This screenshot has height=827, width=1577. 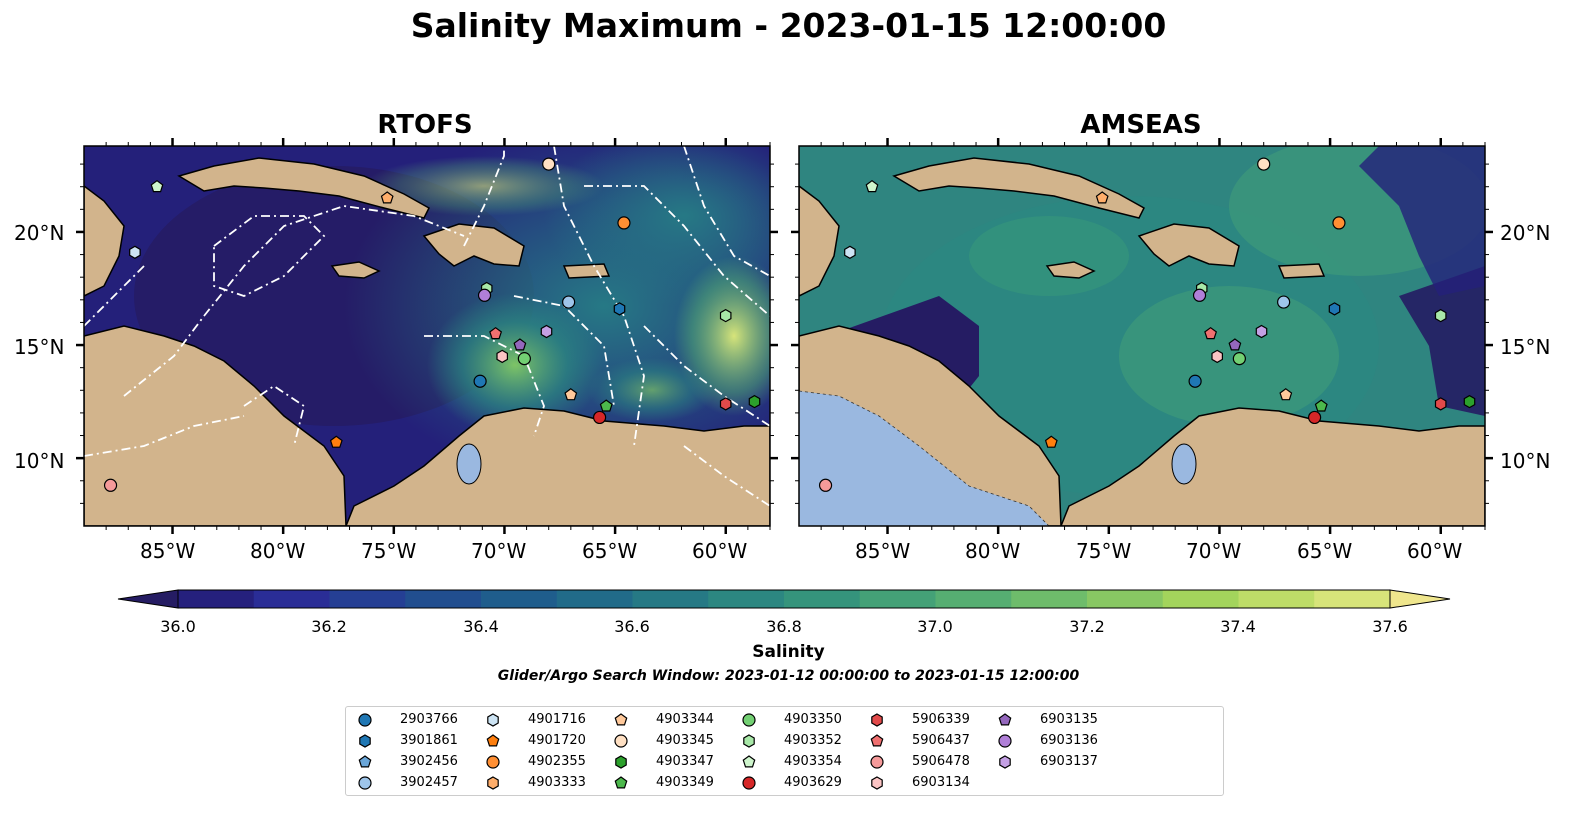 What do you see at coordinates (329, 626) in the screenshot?
I see `colorbar-tick-label: 36.2` at bounding box center [329, 626].